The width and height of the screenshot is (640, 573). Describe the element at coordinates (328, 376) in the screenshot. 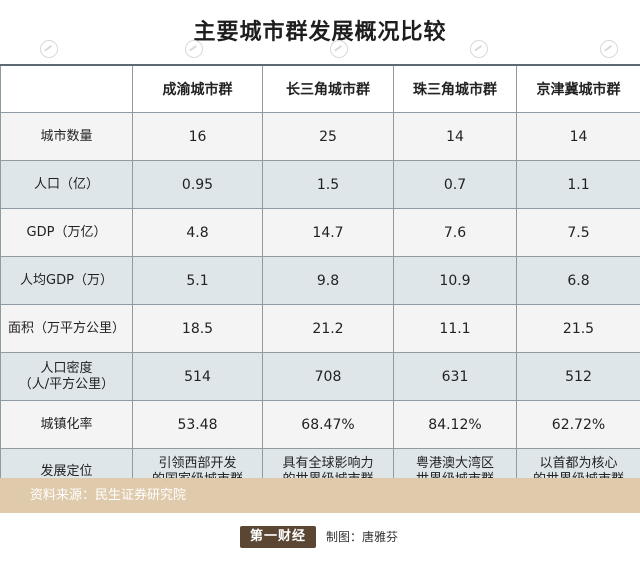

I see `table-cell: 708` at that location.